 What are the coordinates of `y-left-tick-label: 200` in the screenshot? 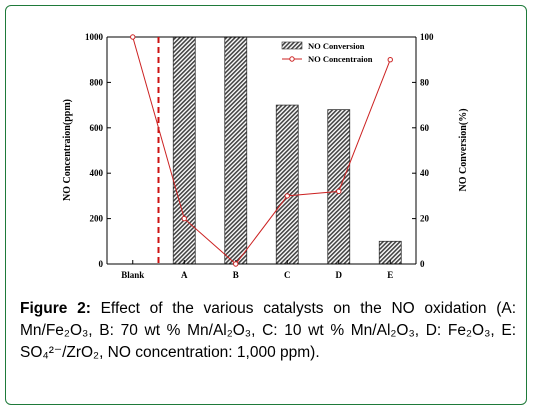 It's located at (97, 219).